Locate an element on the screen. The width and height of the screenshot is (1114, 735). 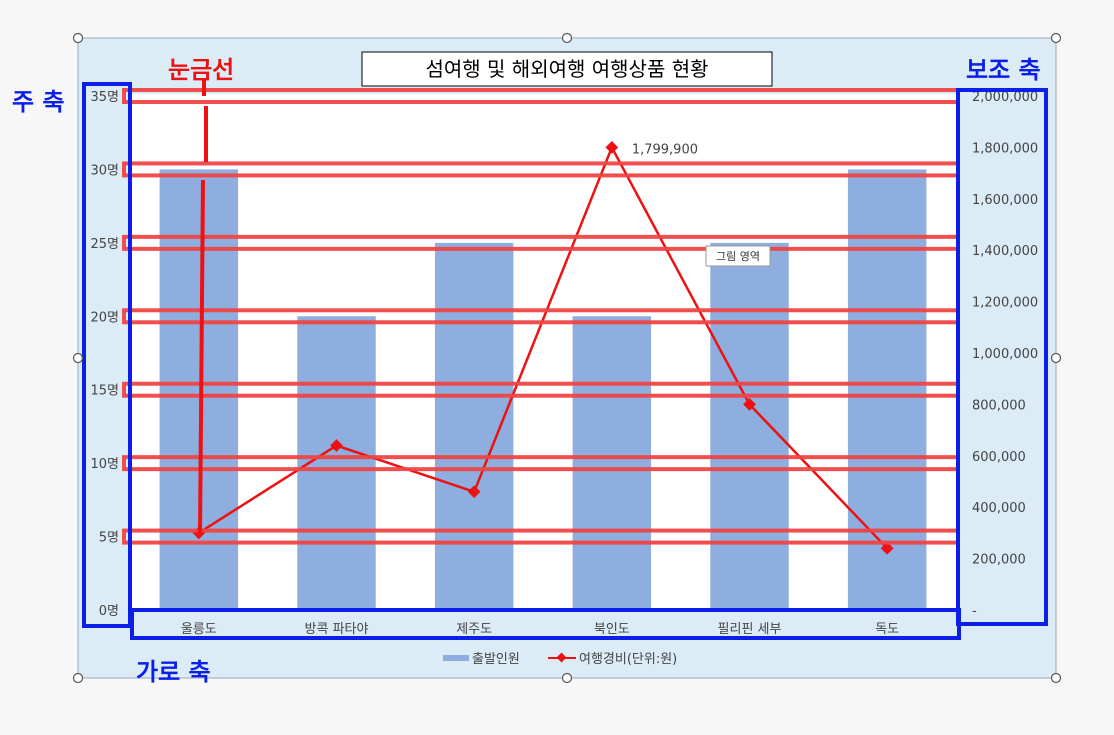
category-label-3: 제주도 is located at coordinates (474, 629).